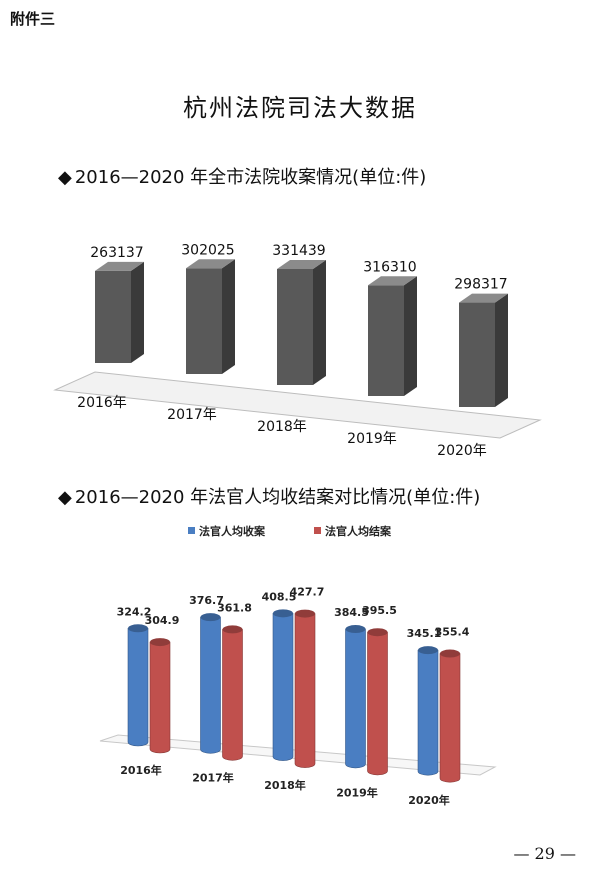 The image size is (600, 877). What do you see at coordinates (134, 611) in the screenshot?
I see `data-label: 324.2` at bounding box center [134, 611].